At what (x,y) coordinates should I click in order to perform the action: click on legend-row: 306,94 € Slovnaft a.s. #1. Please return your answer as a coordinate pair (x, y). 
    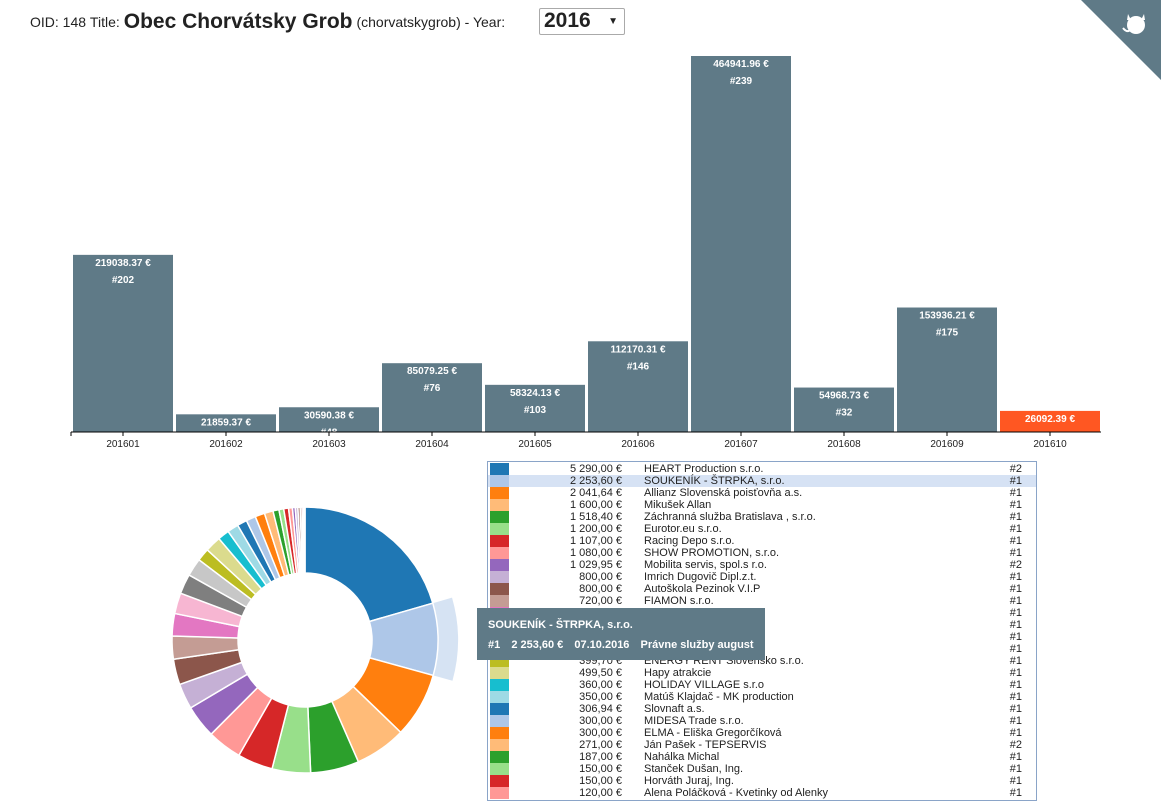
    Looking at the image, I should click on (762, 709).